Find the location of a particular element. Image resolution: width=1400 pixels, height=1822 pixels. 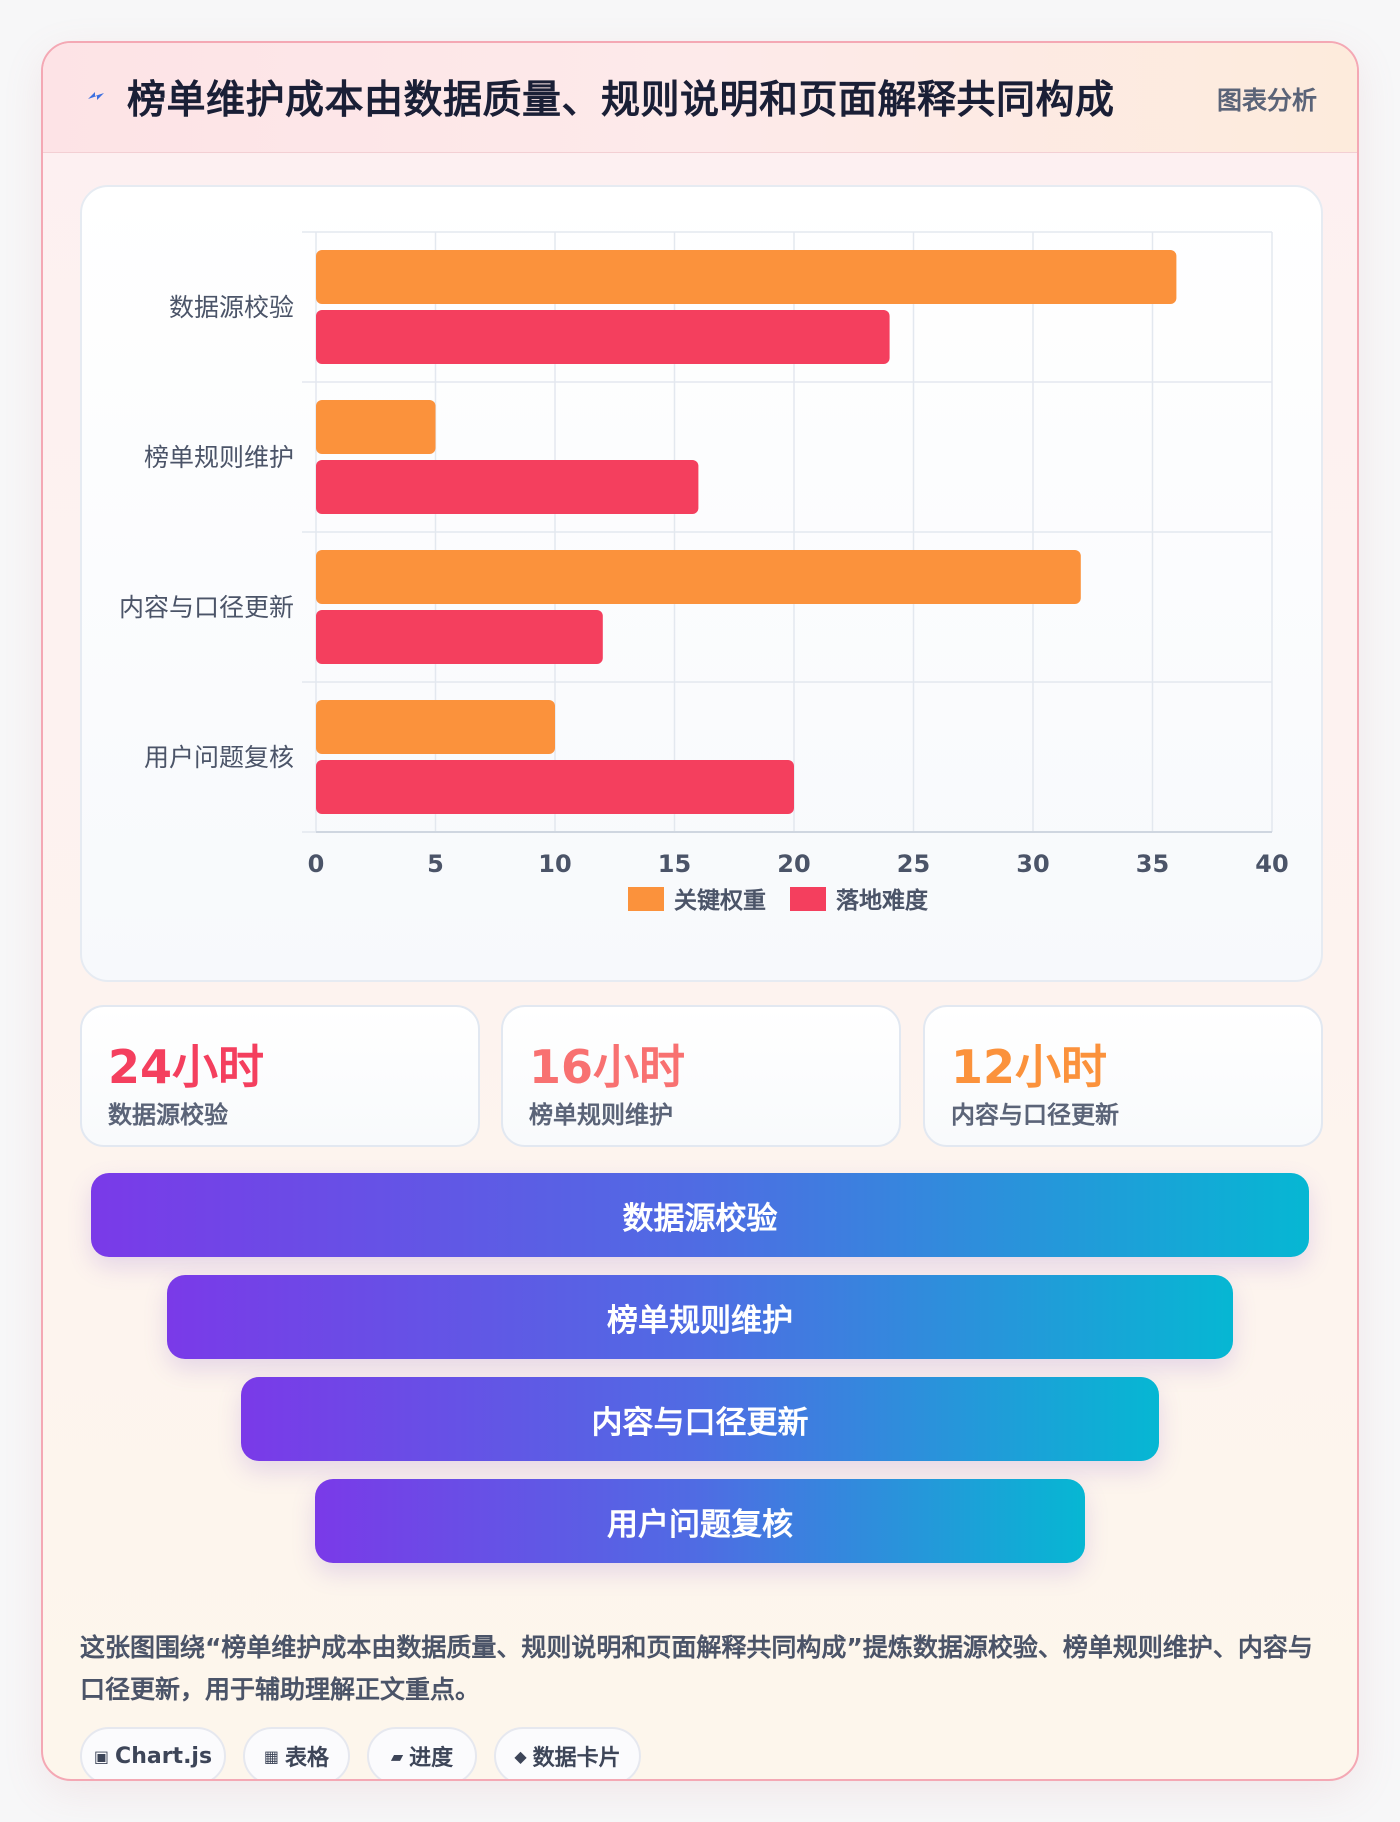

legend-label: 落地难度 is located at coordinates (882, 900).